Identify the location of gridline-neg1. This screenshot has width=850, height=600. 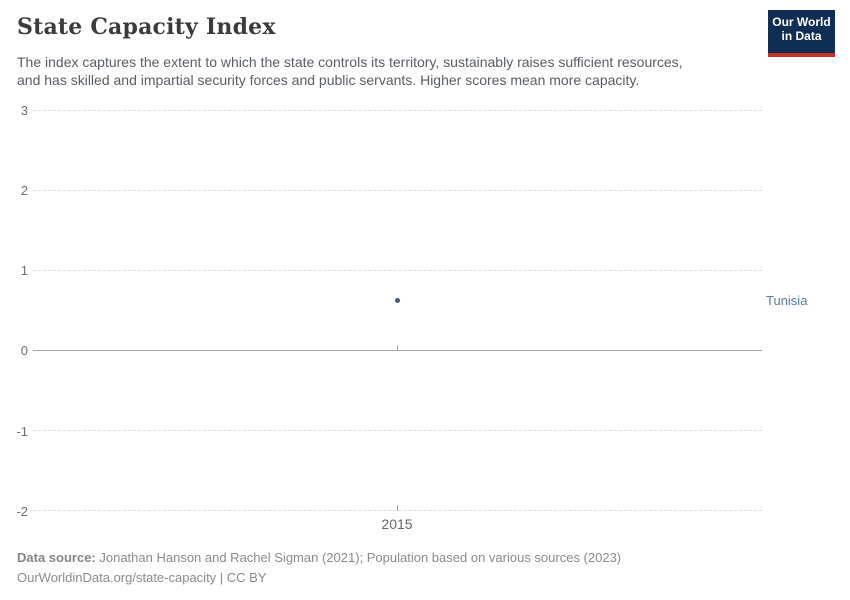
(397, 430).